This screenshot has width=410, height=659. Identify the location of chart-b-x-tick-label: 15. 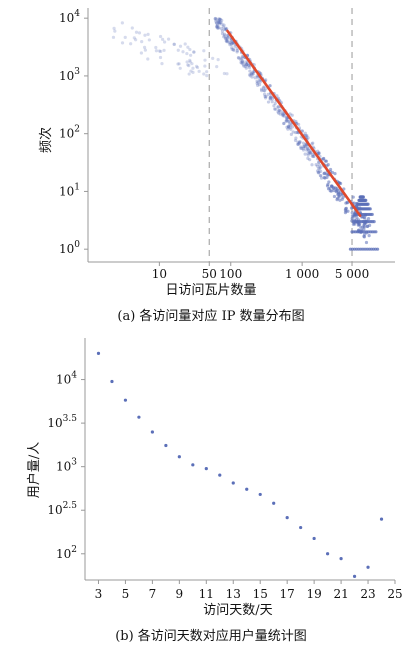
(260, 594).